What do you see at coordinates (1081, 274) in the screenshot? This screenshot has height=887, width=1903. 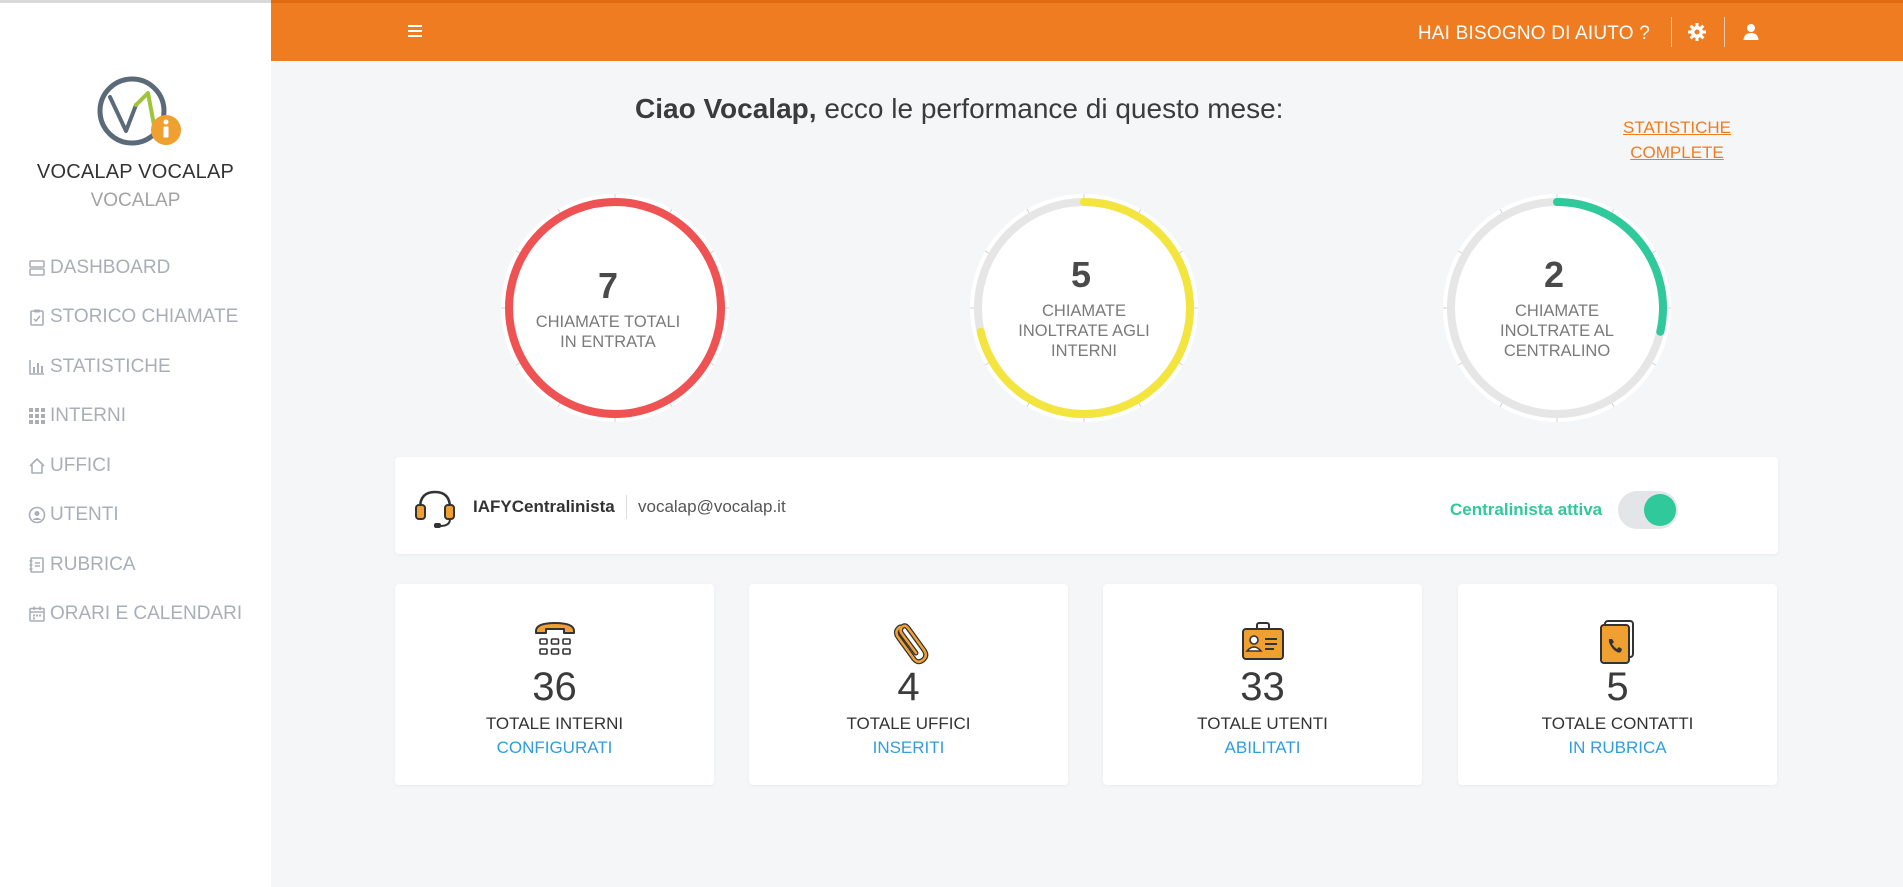 I see `gauge-value: 5` at bounding box center [1081, 274].